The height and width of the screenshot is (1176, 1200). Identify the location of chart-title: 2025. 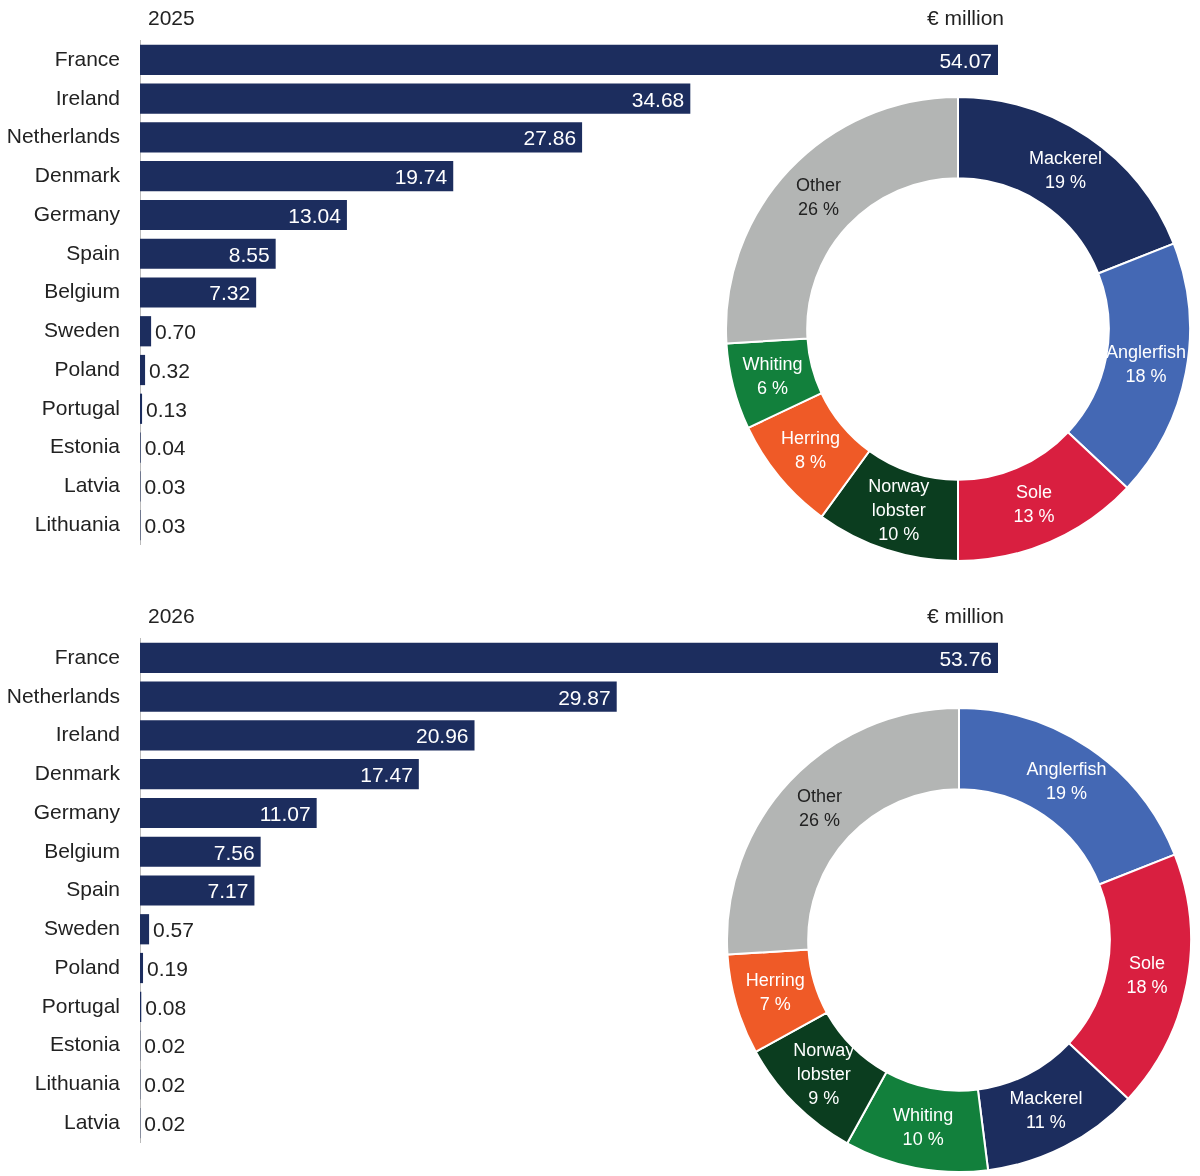
(171, 18).